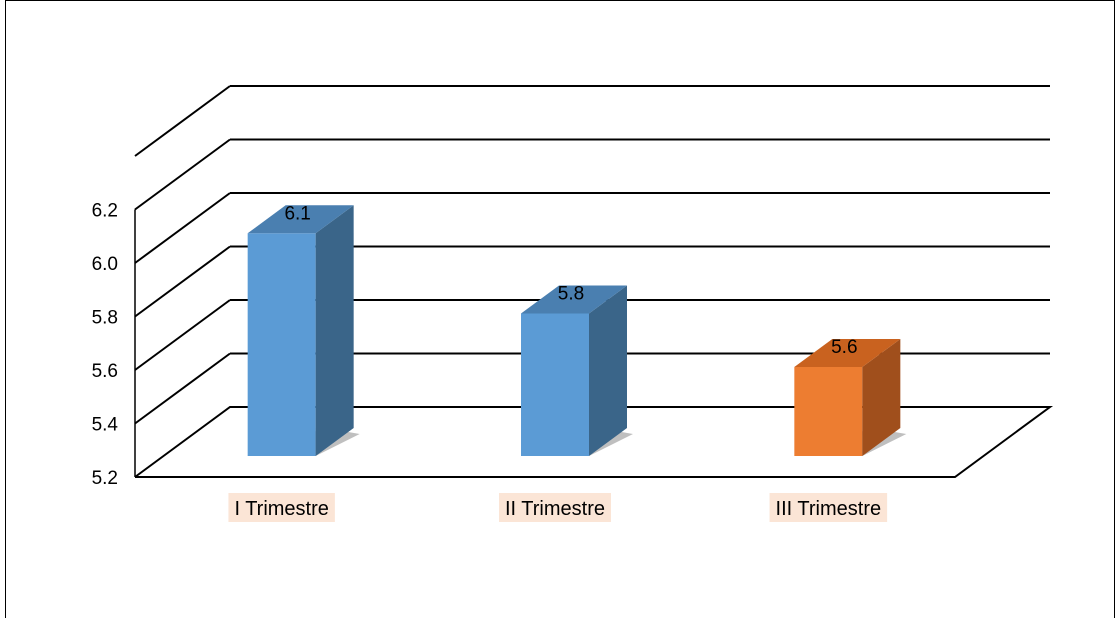  I want to click on category-labels: I Trimestre II Trimestre III Trimestre, so click(558, 507).